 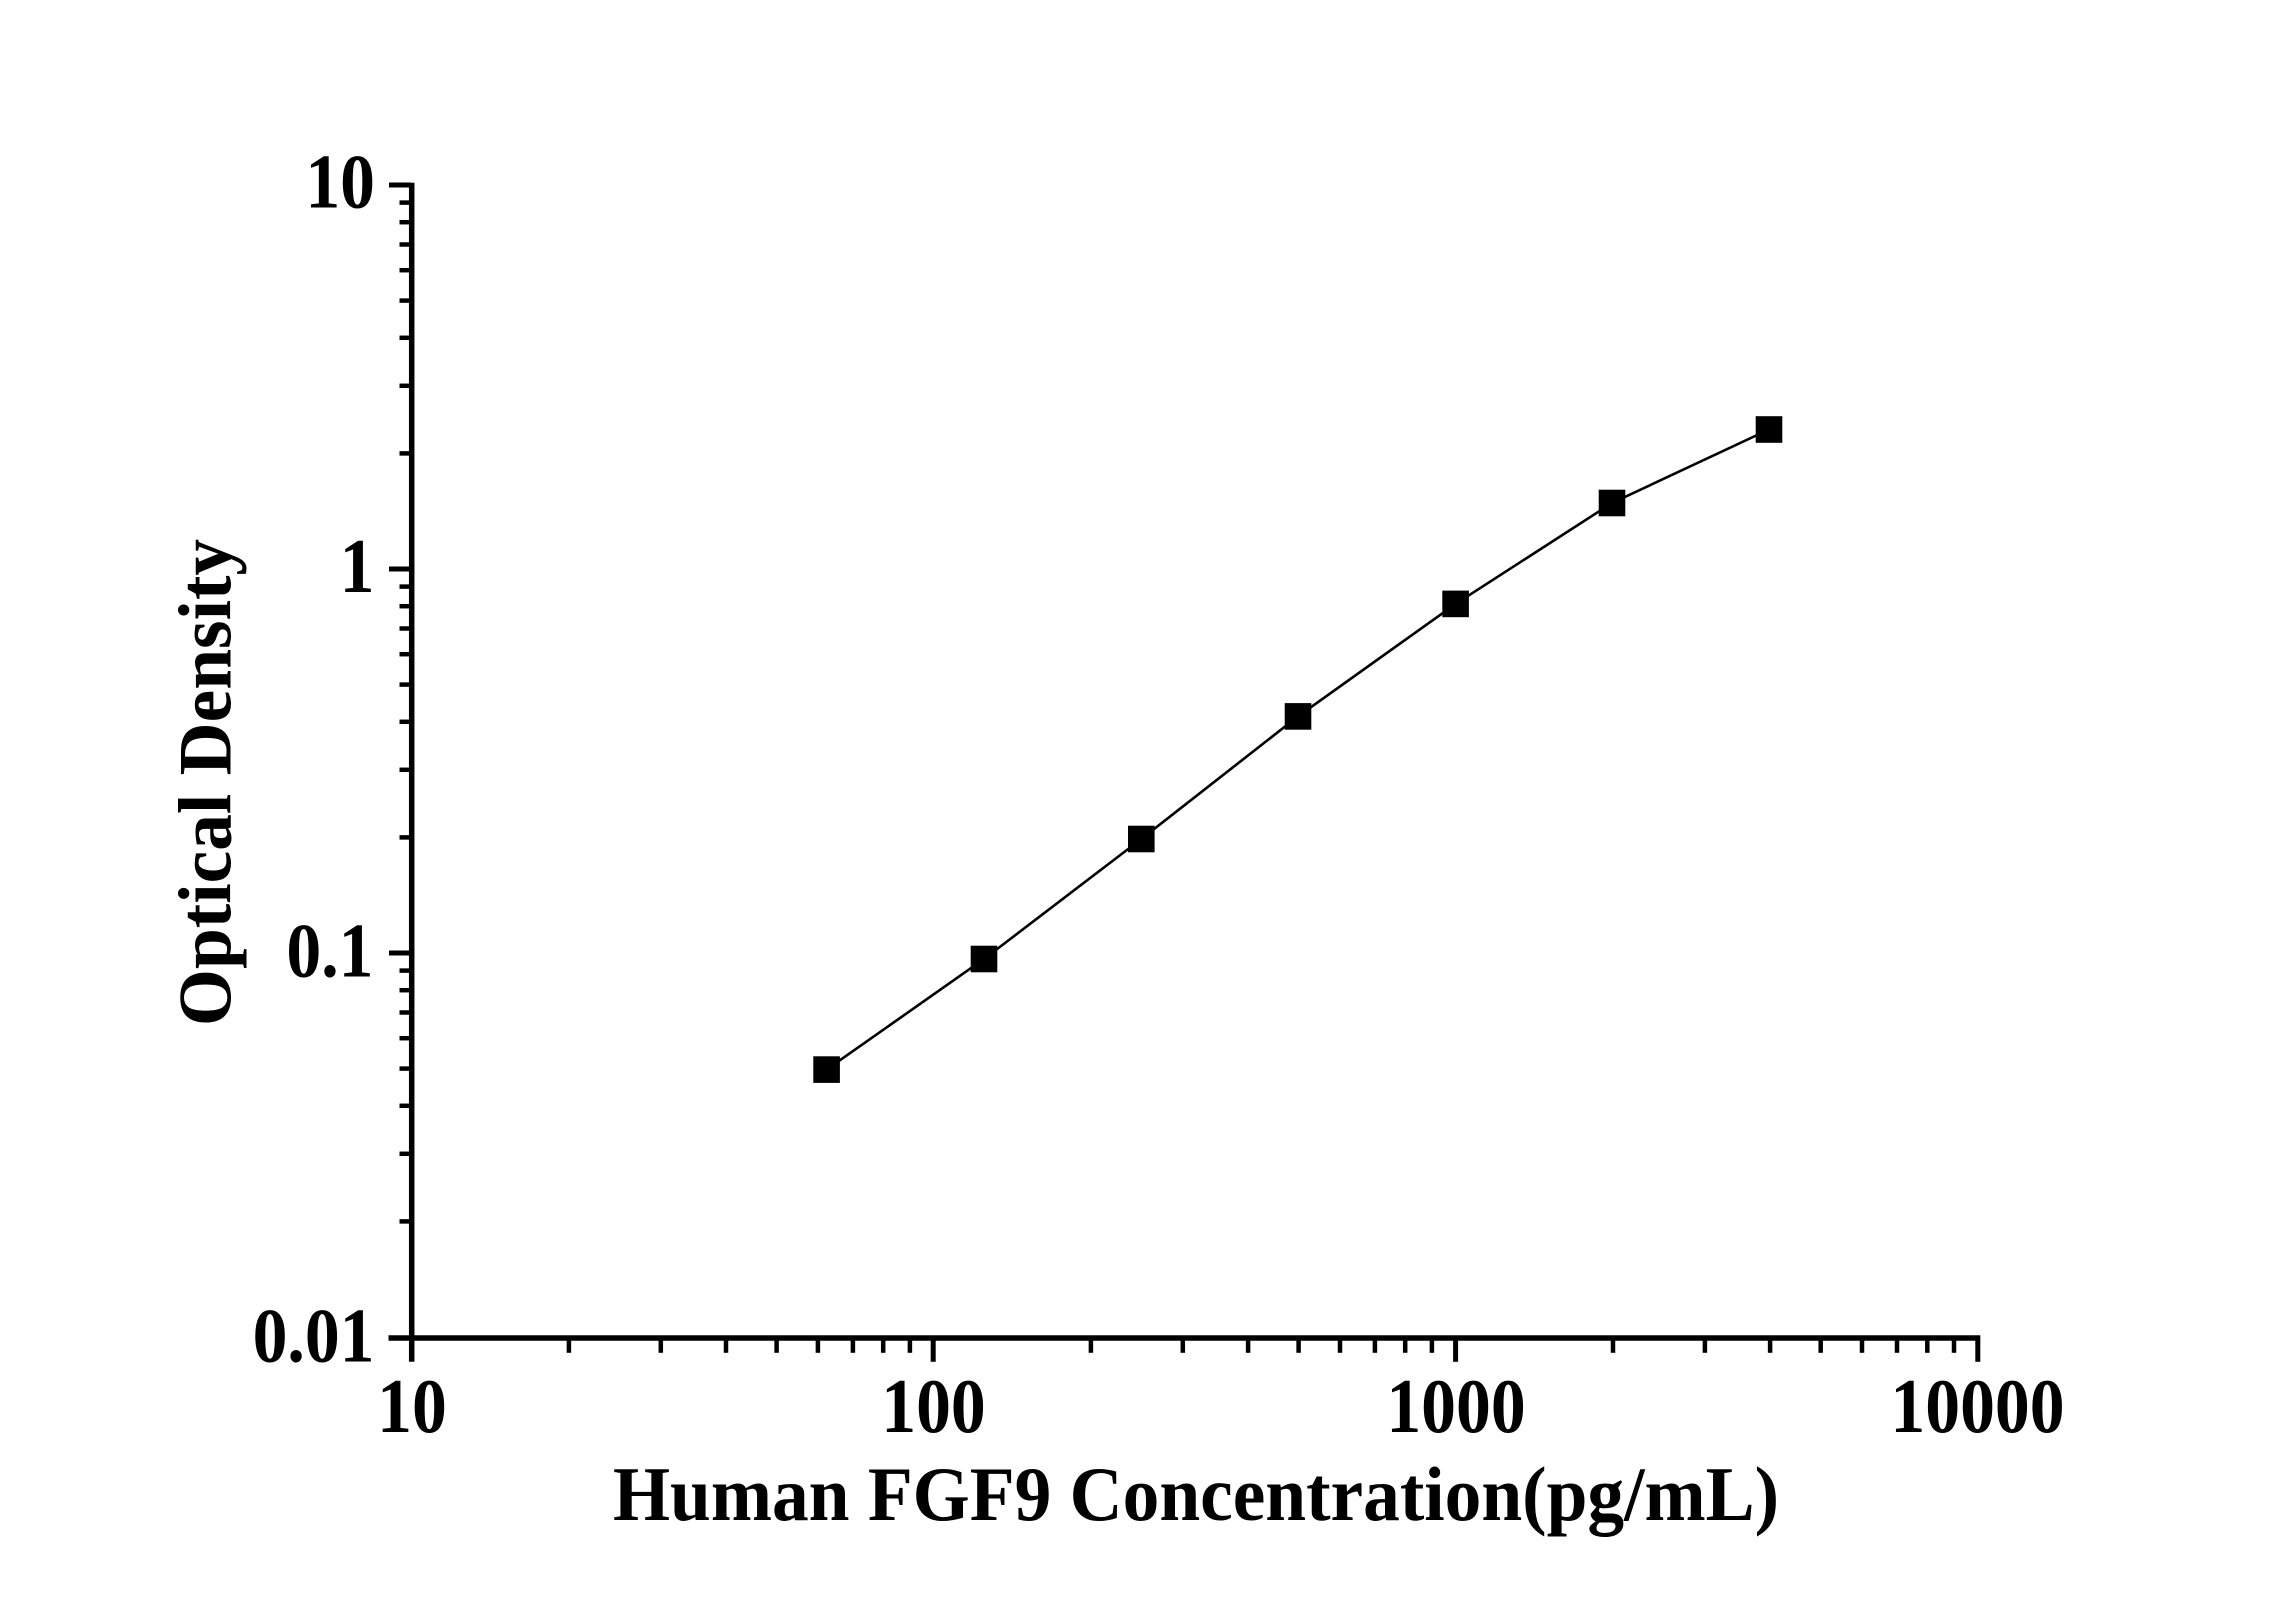 I want to click on svg-text: 1000, so click(x=1455, y=1406).